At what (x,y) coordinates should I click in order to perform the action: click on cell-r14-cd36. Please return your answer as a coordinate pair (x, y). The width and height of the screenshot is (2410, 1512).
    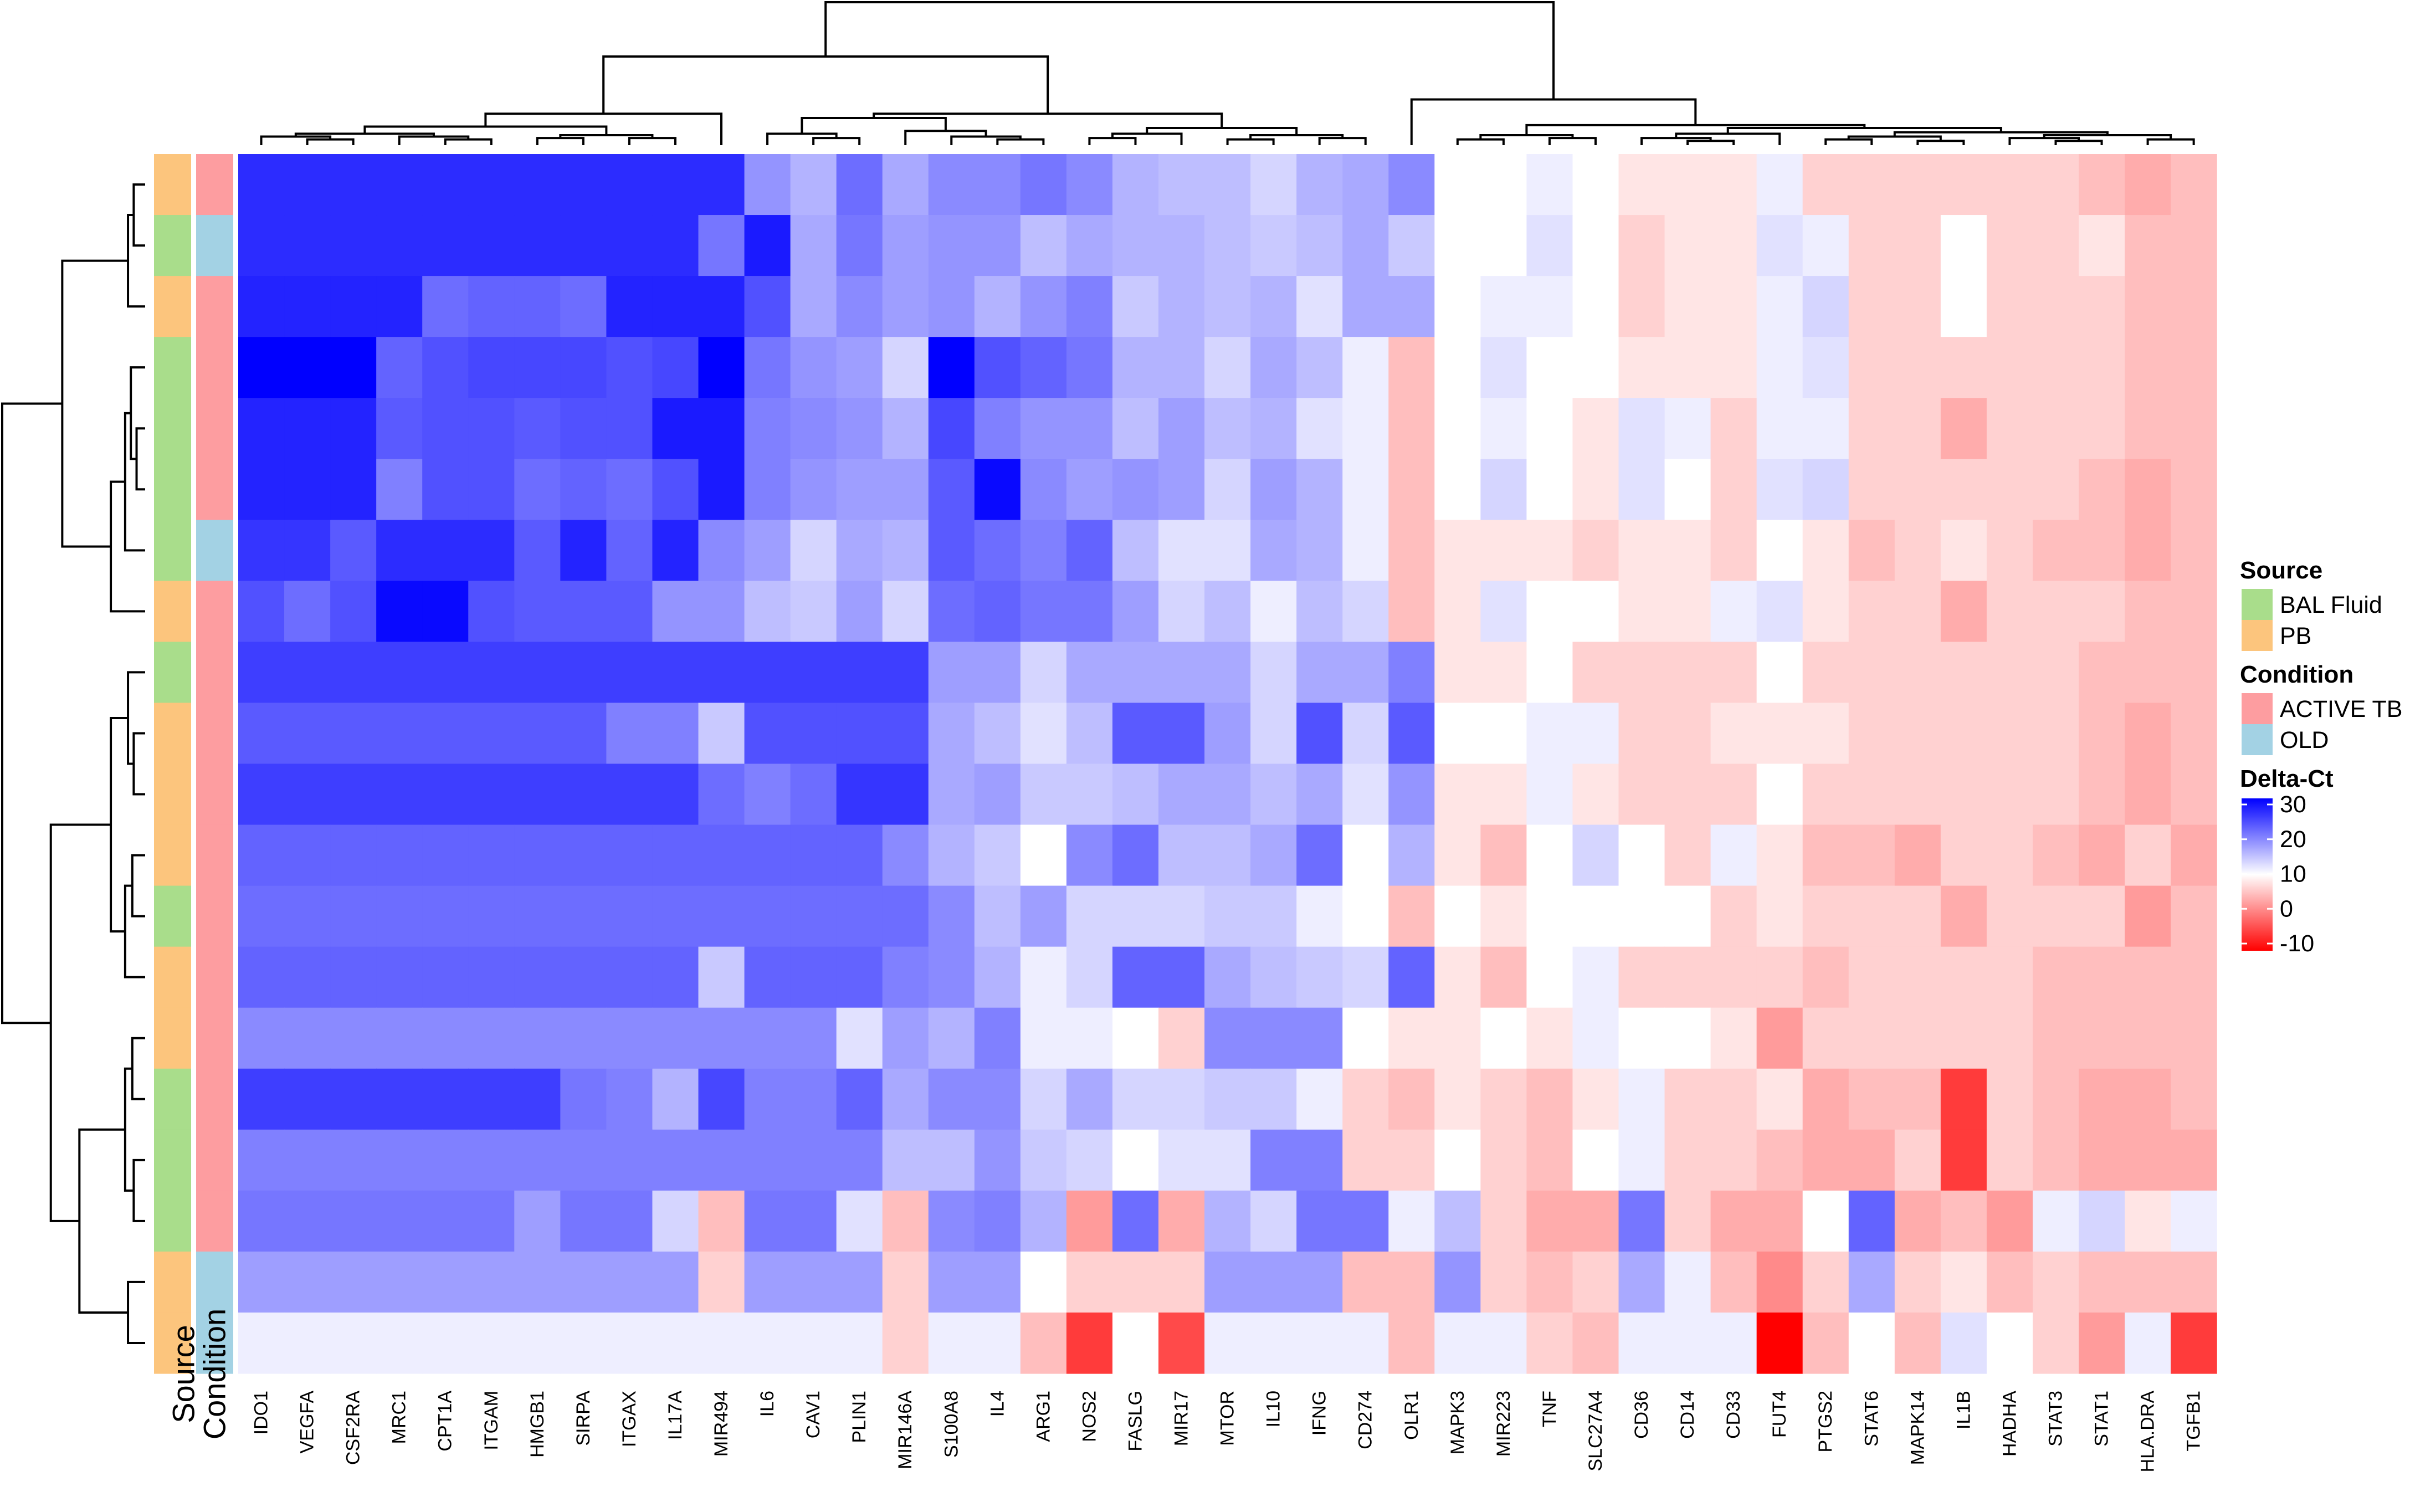
    Looking at the image, I should click on (1641, 977).